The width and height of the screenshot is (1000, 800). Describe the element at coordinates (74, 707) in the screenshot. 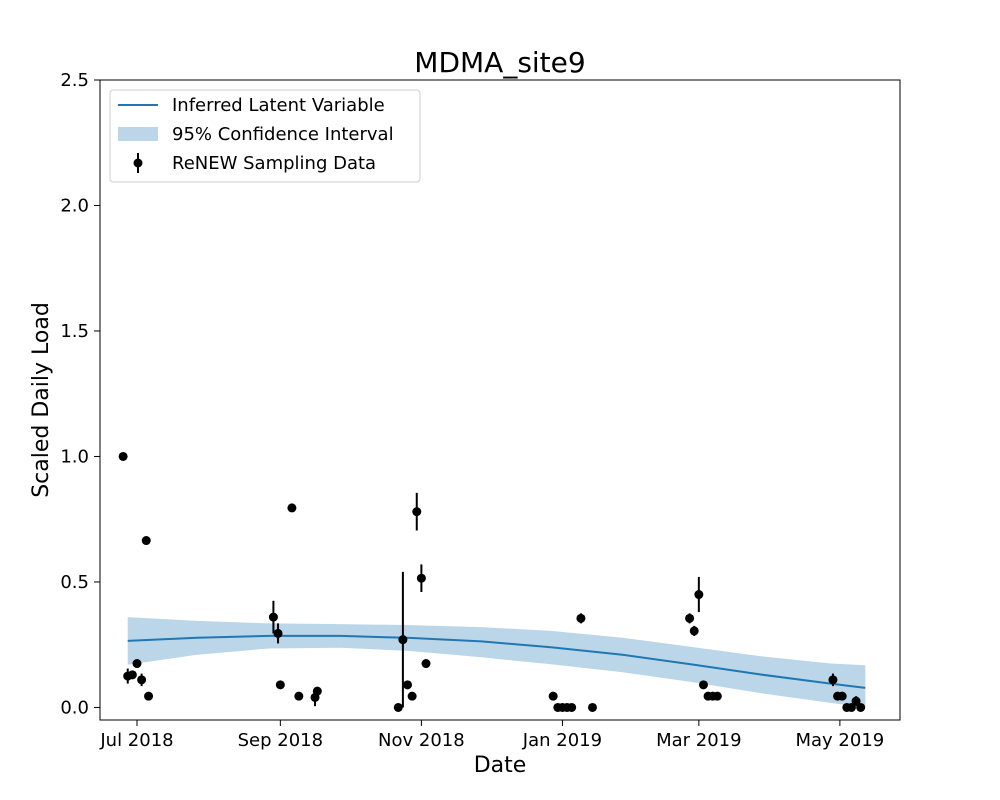

I see `y-tick-label: 0.0` at that location.